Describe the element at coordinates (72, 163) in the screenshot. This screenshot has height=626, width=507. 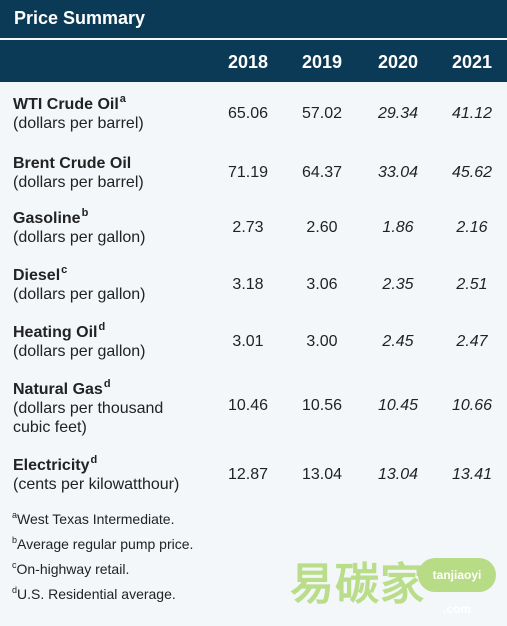
I see `row-name-text: Brent Crude Oil` at that location.